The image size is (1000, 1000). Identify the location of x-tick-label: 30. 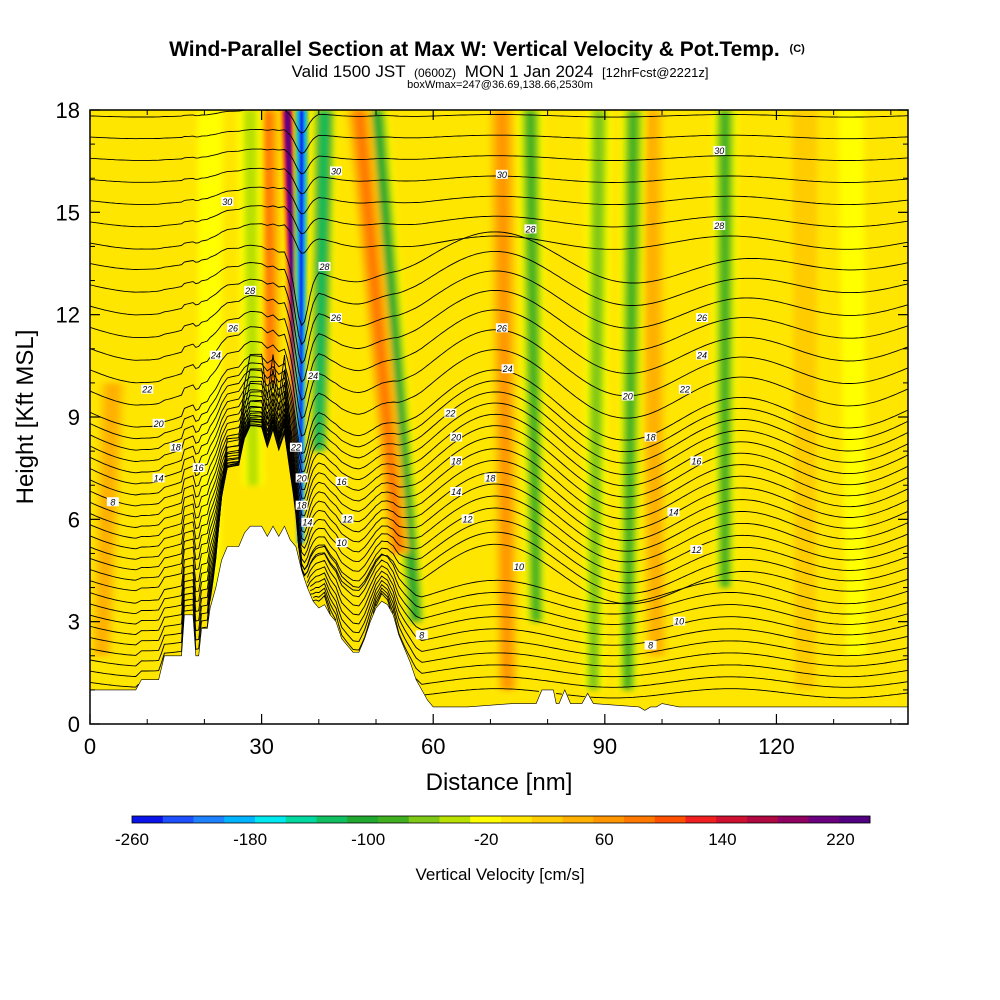
(261, 746).